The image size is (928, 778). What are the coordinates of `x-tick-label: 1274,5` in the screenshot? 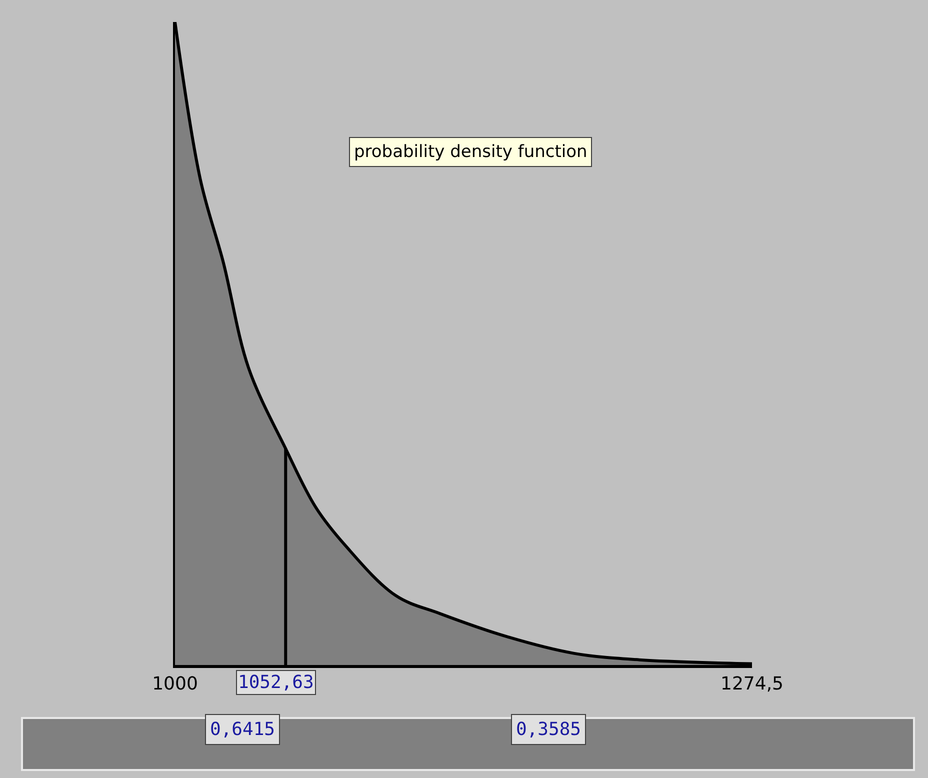 It's located at (752, 684).